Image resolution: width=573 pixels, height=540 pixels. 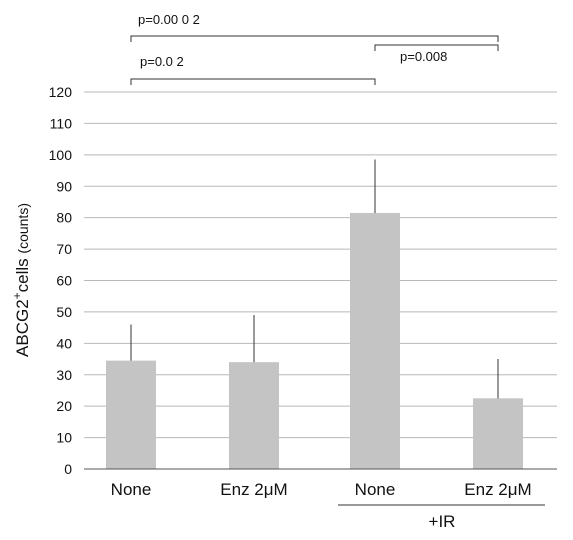 What do you see at coordinates (423, 56) in the screenshot?
I see `p-value-label: p=0.008` at bounding box center [423, 56].